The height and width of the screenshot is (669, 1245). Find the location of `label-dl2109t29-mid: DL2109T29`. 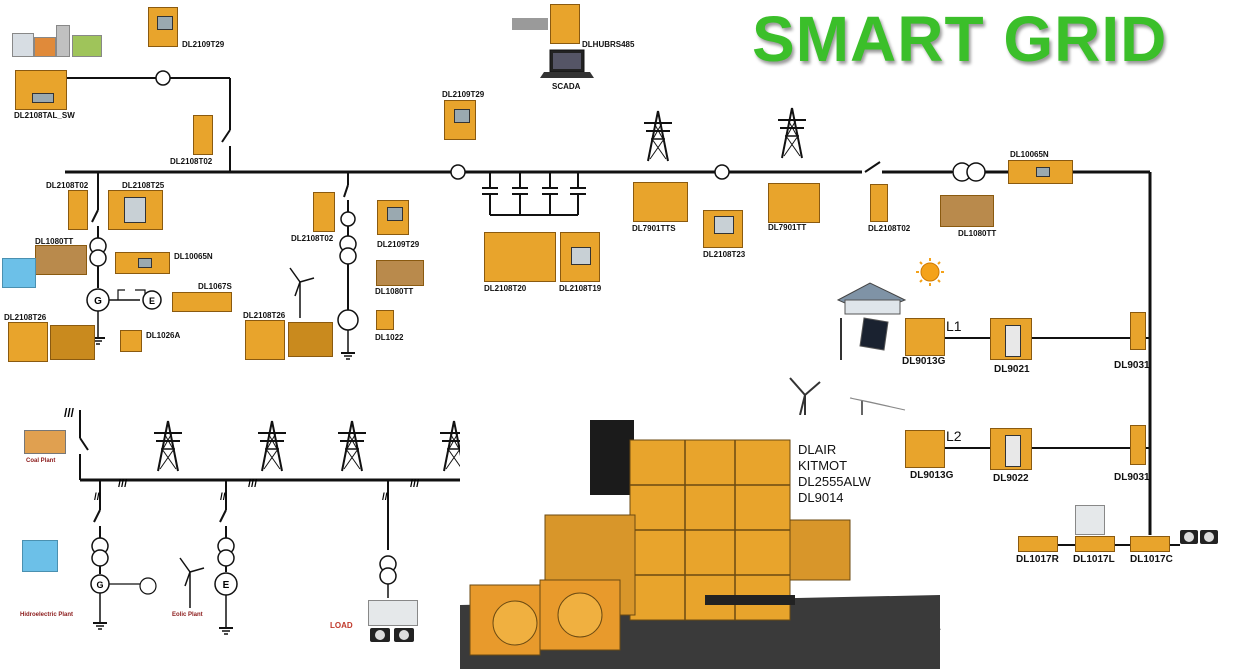

label-dl2109t29-mid: DL2109T29 is located at coordinates (463, 94).